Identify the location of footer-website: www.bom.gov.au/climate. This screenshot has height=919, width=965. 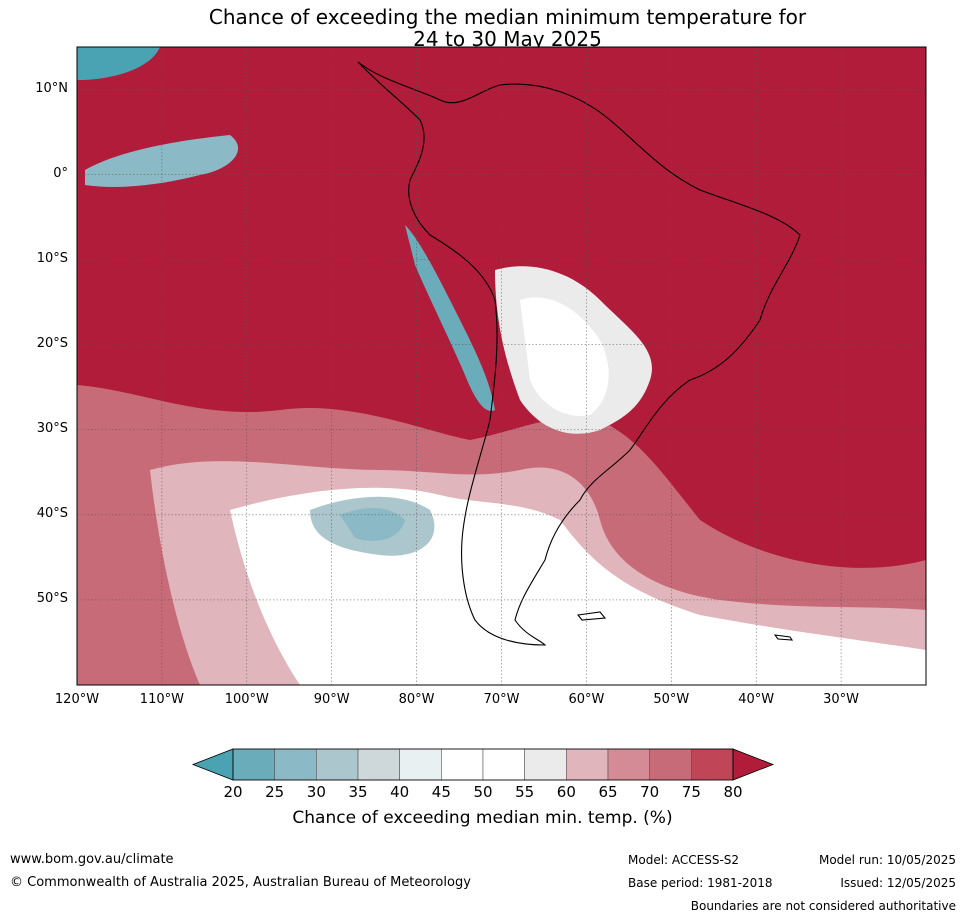
(92, 859).